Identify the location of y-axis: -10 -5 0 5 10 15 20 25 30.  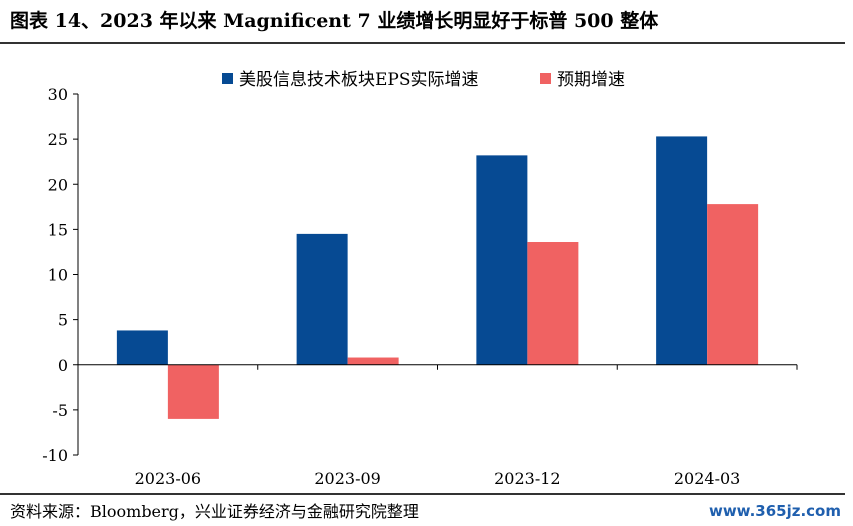
(60, 275).